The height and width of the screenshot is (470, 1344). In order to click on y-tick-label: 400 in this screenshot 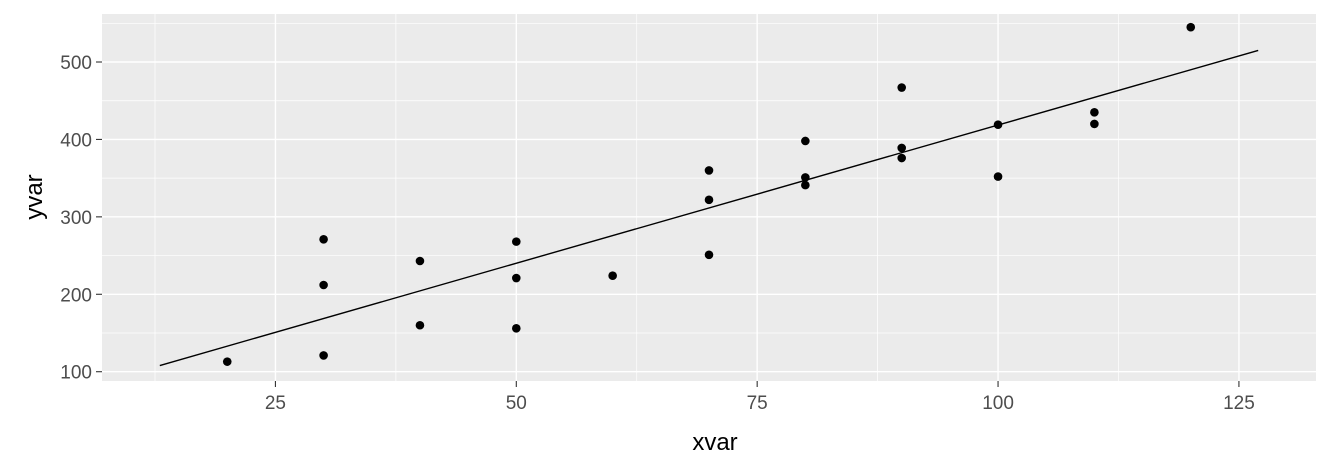, I will do `click(76, 140)`.